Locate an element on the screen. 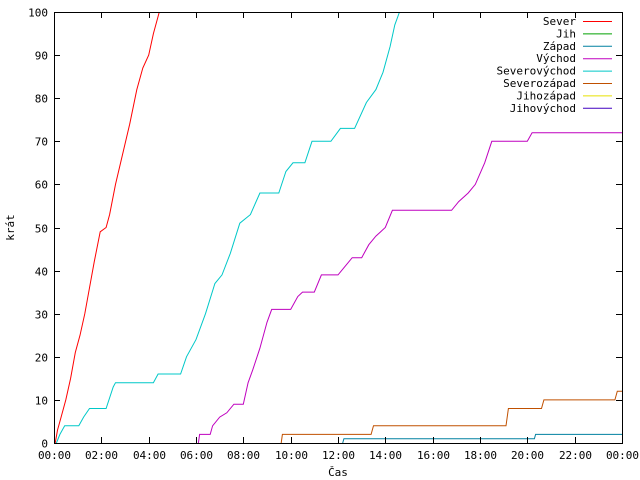 The height and width of the screenshot is (480, 640). legend-label: Jihovýchod is located at coordinates (543, 108).